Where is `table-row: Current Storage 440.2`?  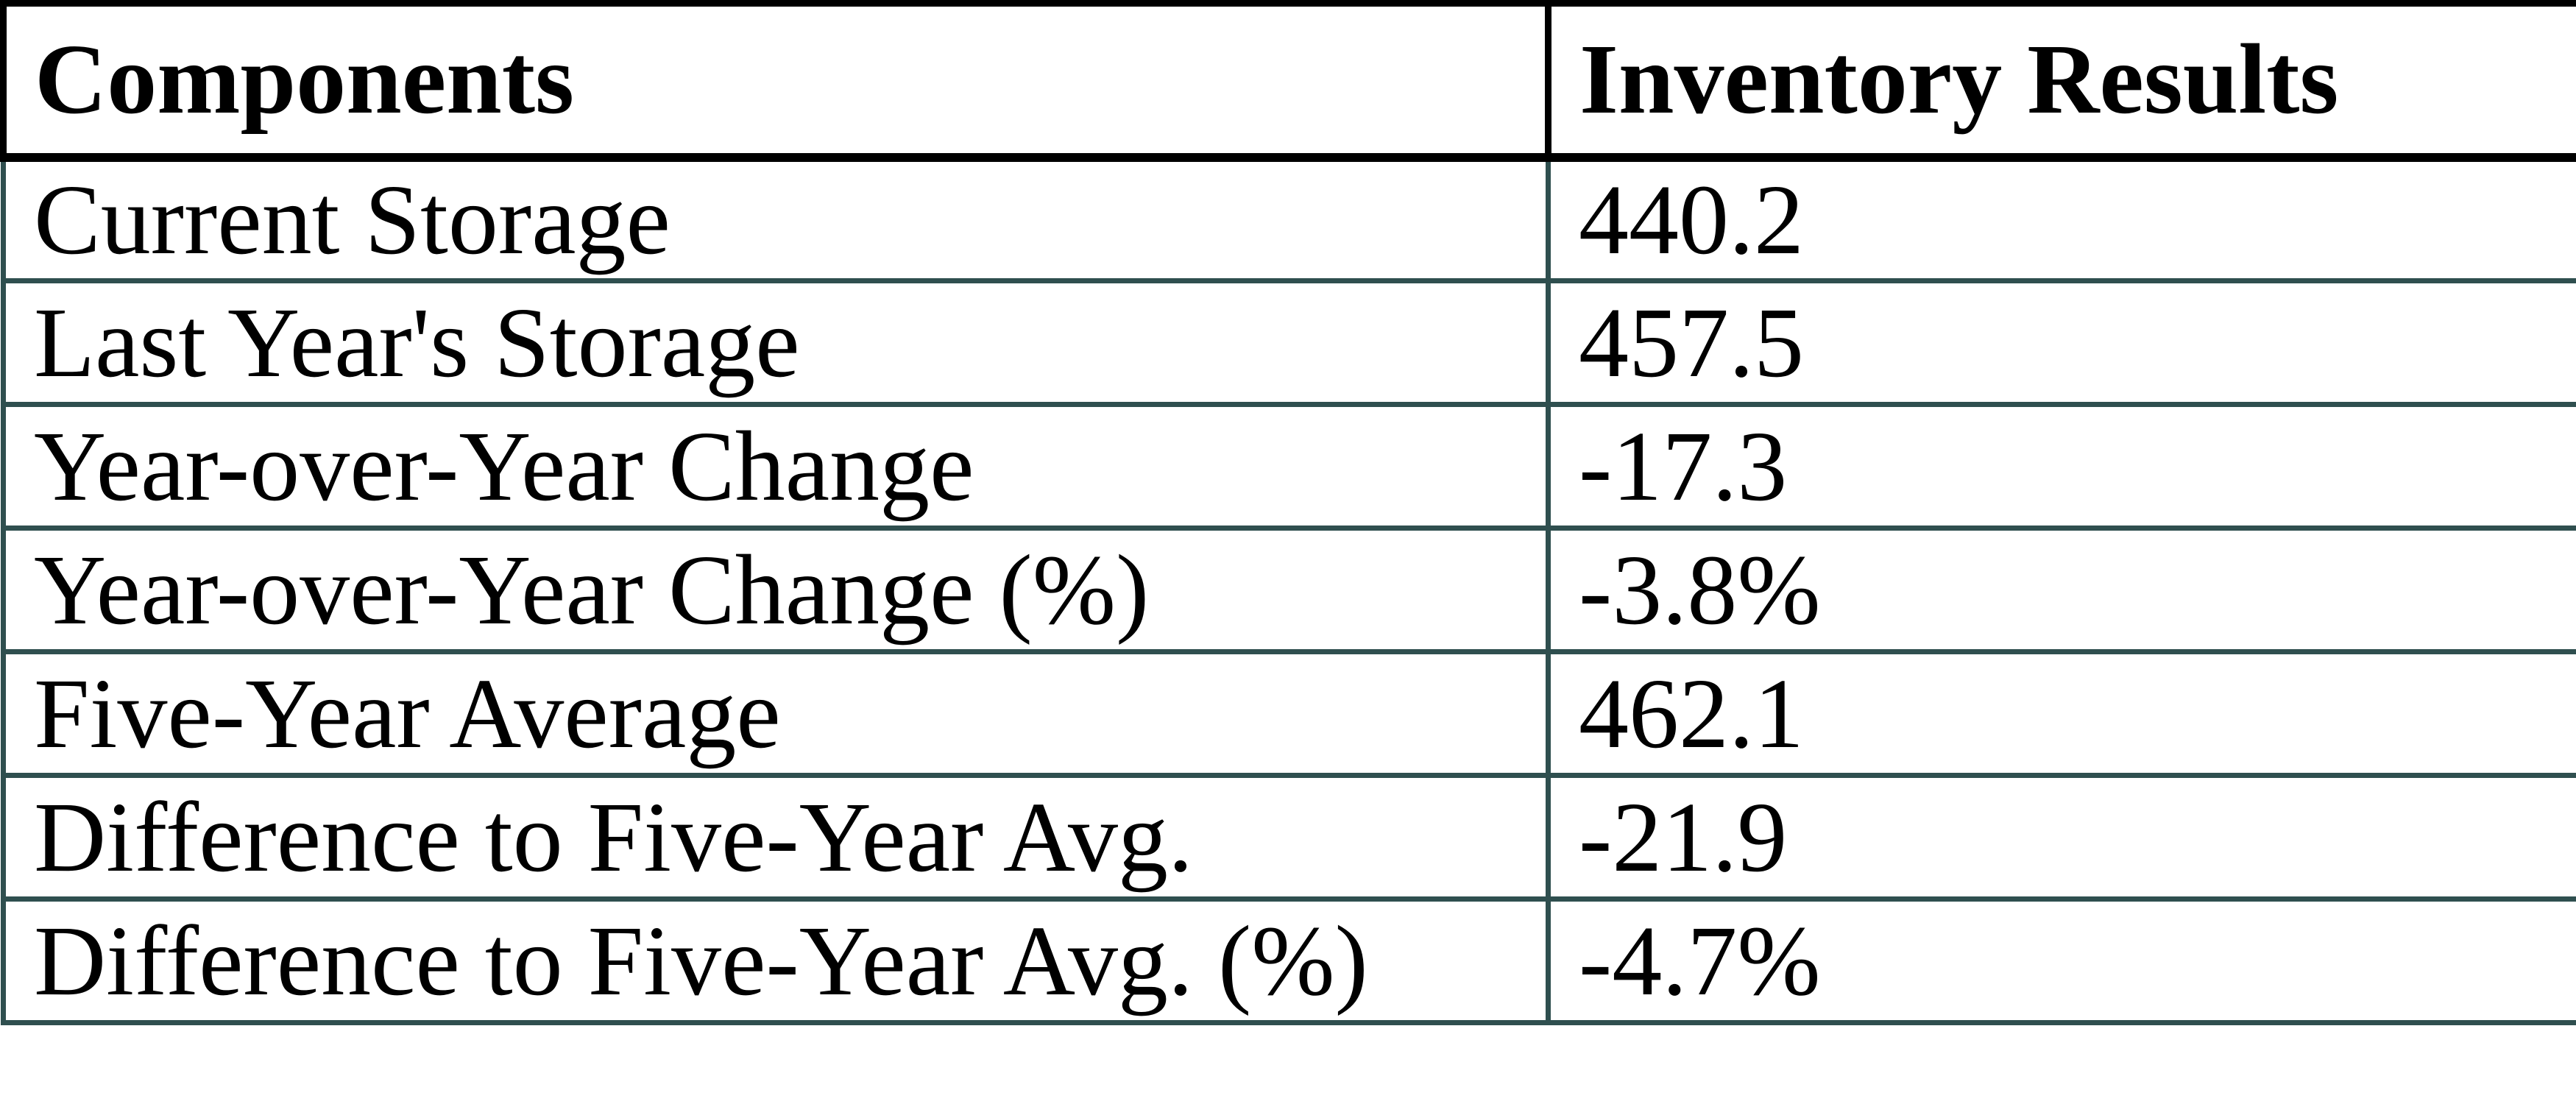 table-row: Current Storage 440.2 is located at coordinates (1288, 219).